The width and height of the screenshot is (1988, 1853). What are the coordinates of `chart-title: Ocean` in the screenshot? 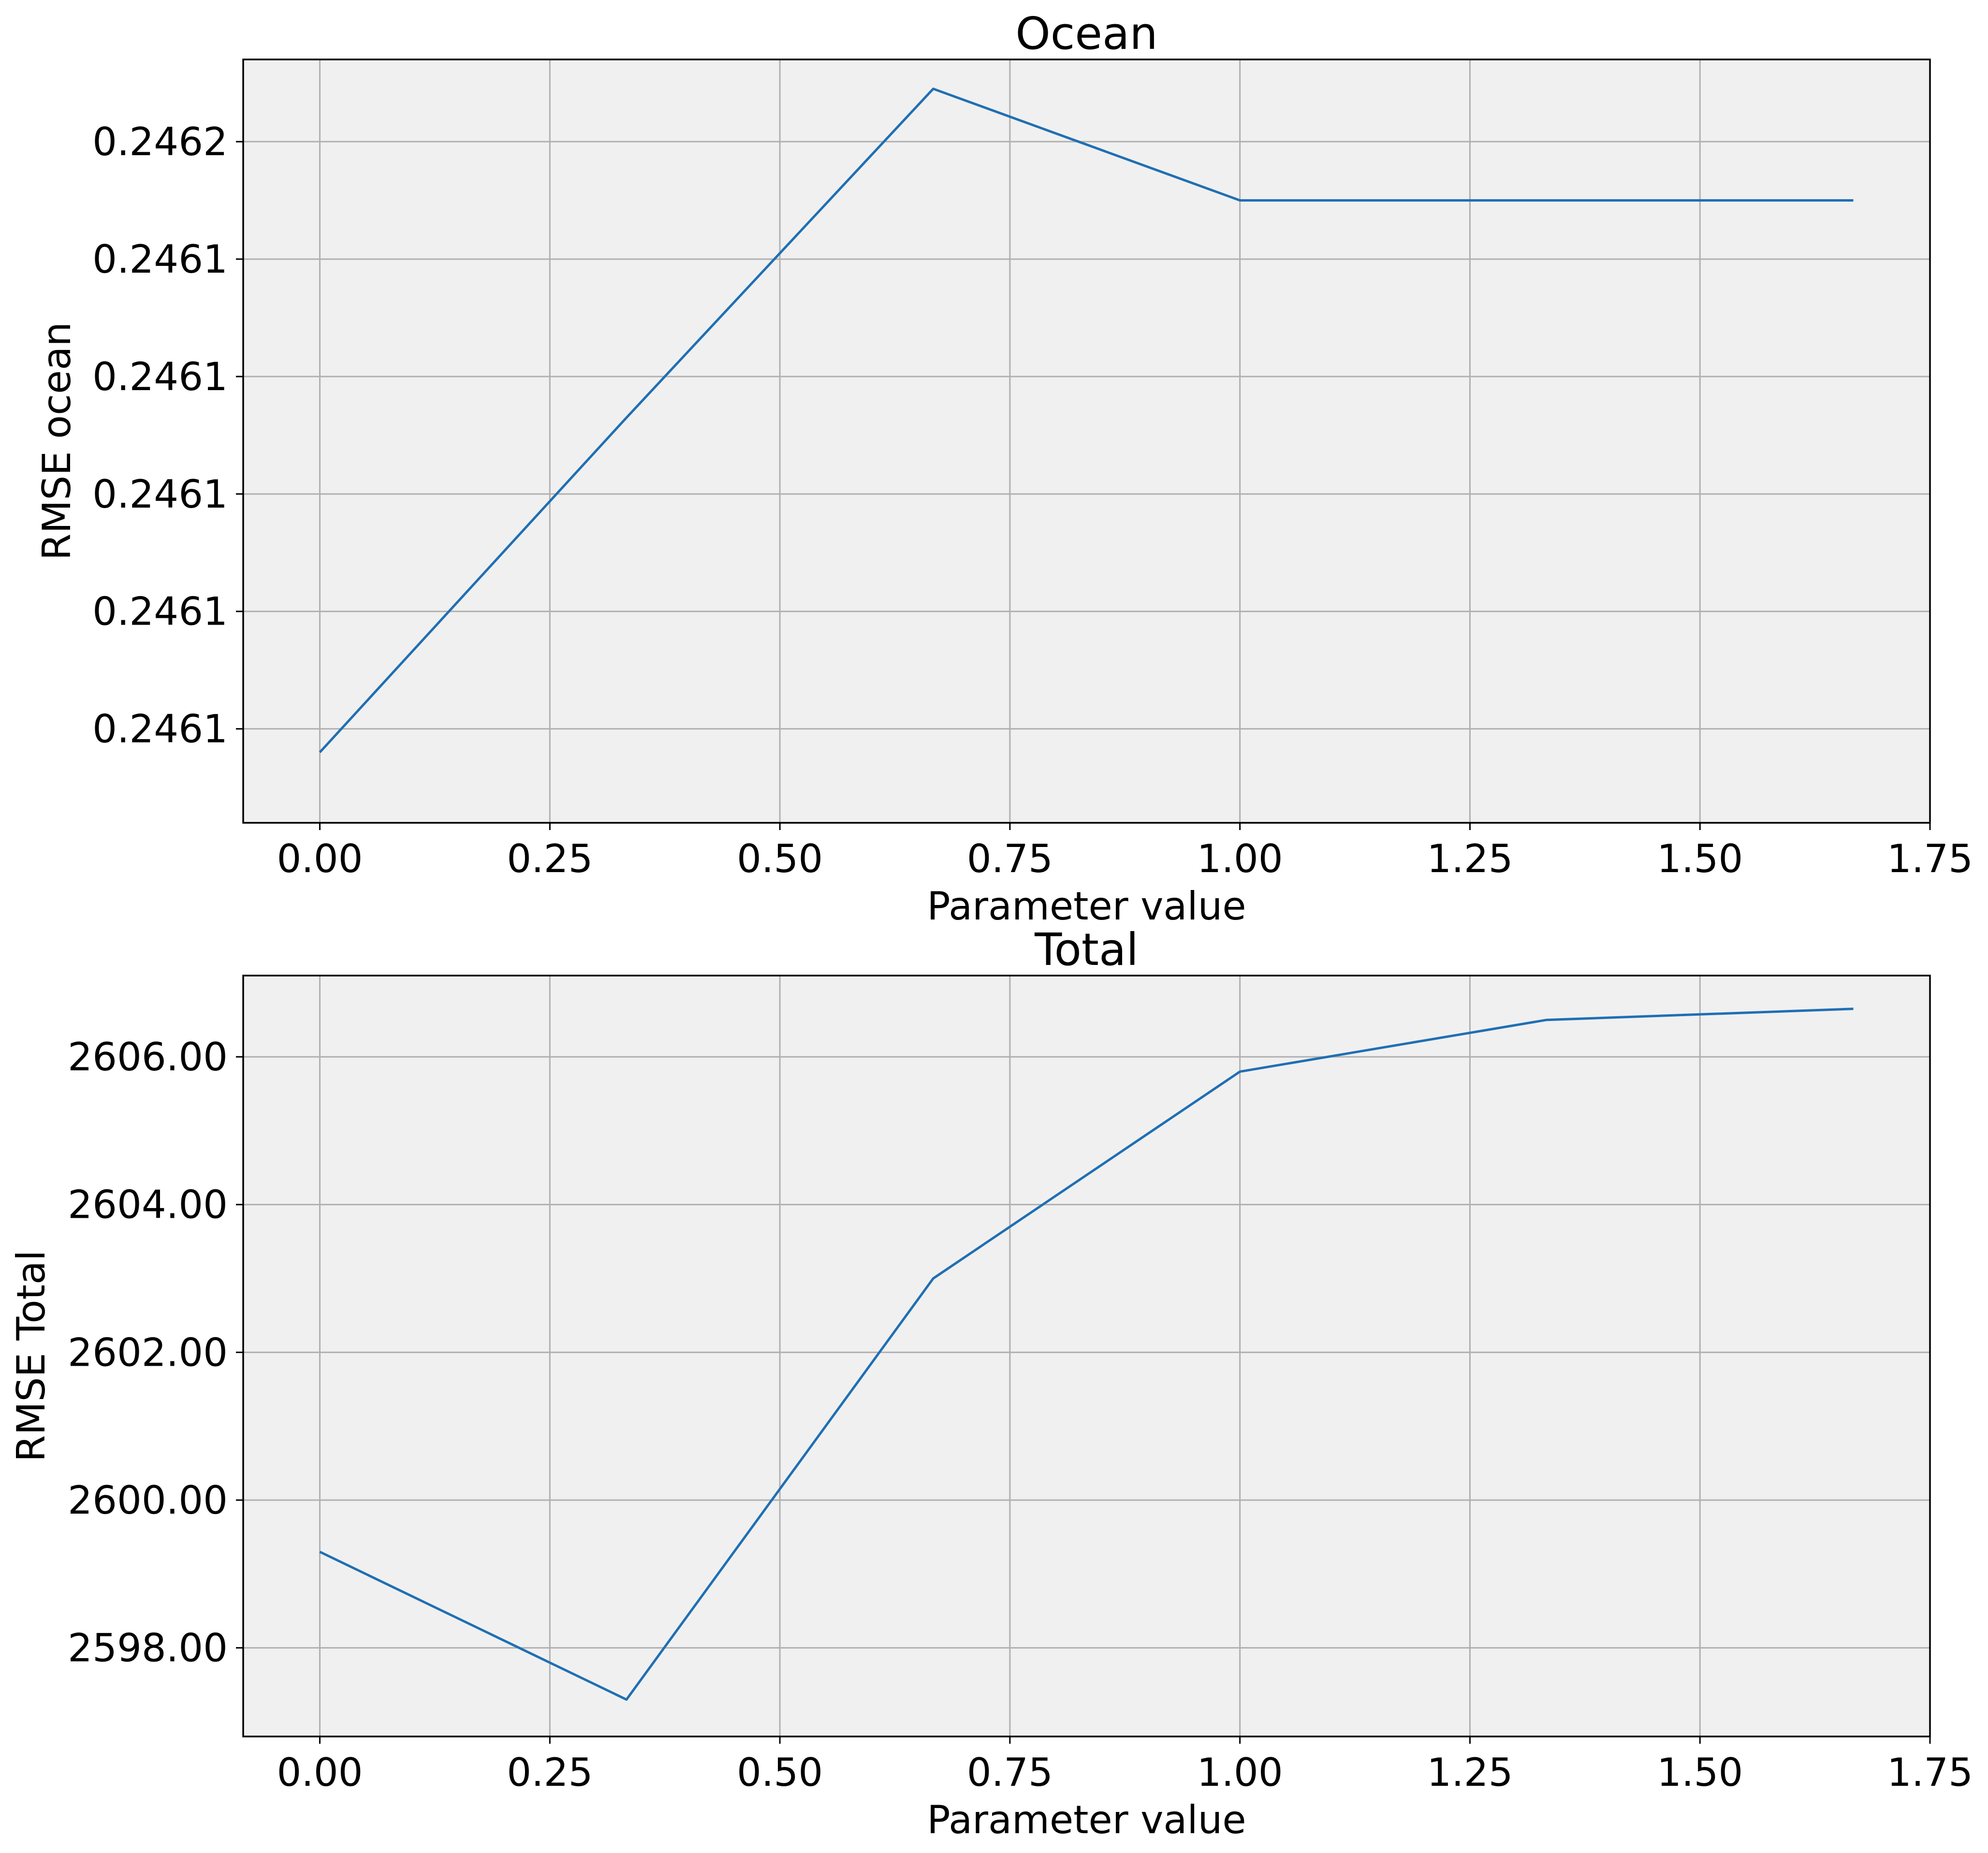 It's located at (1086, 33).